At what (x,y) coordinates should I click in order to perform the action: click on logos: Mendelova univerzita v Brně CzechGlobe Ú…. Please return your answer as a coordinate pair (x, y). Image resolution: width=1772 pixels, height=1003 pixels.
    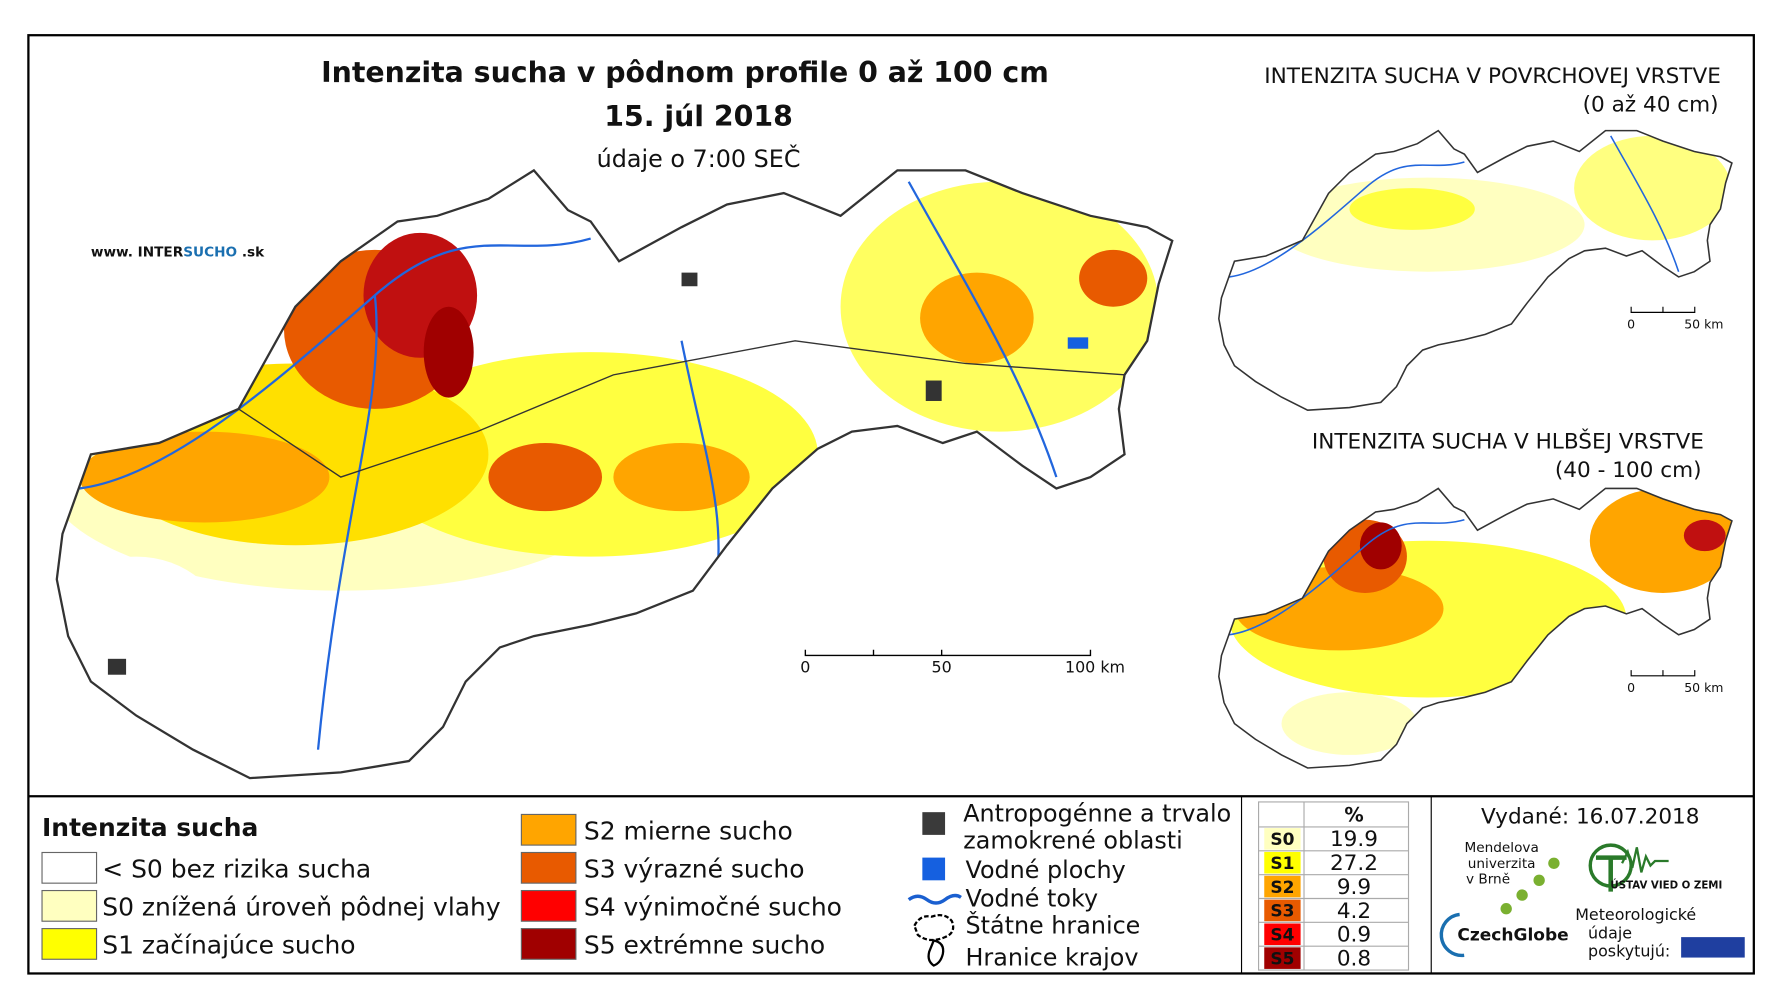
    Looking at the image, I should click on (1592, 900).